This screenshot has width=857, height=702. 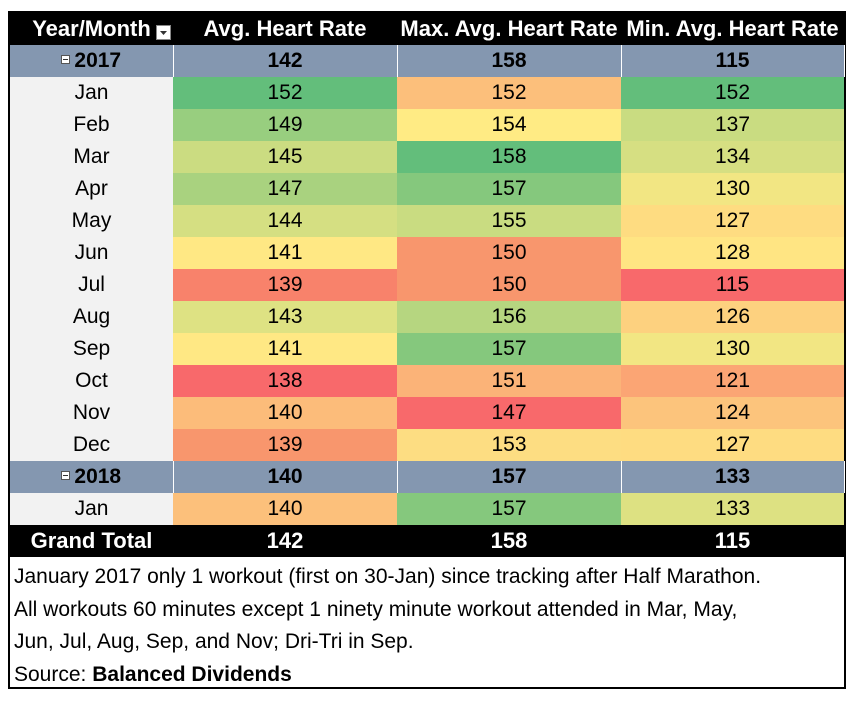 What do you see at coordinates (509, 29) in the screenshot?
I see `header-max-avg-heart-rate: Max. Avg. Heart Rate` at bounding box center [509, 29].